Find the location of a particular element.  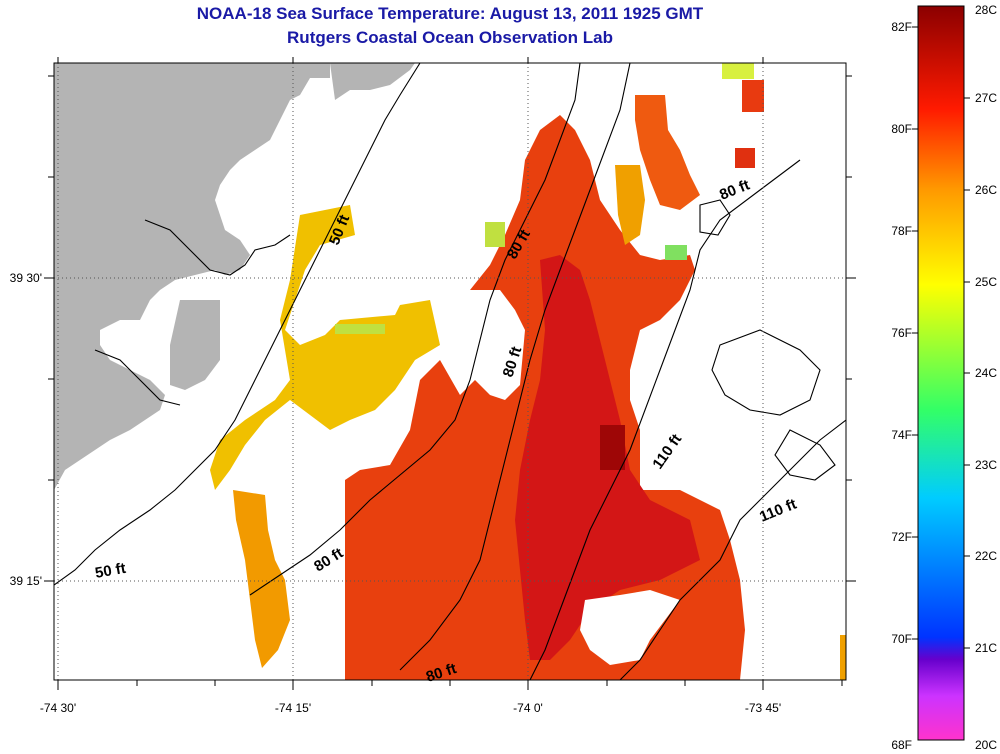

land-patch is located at coordinates (195, 345).